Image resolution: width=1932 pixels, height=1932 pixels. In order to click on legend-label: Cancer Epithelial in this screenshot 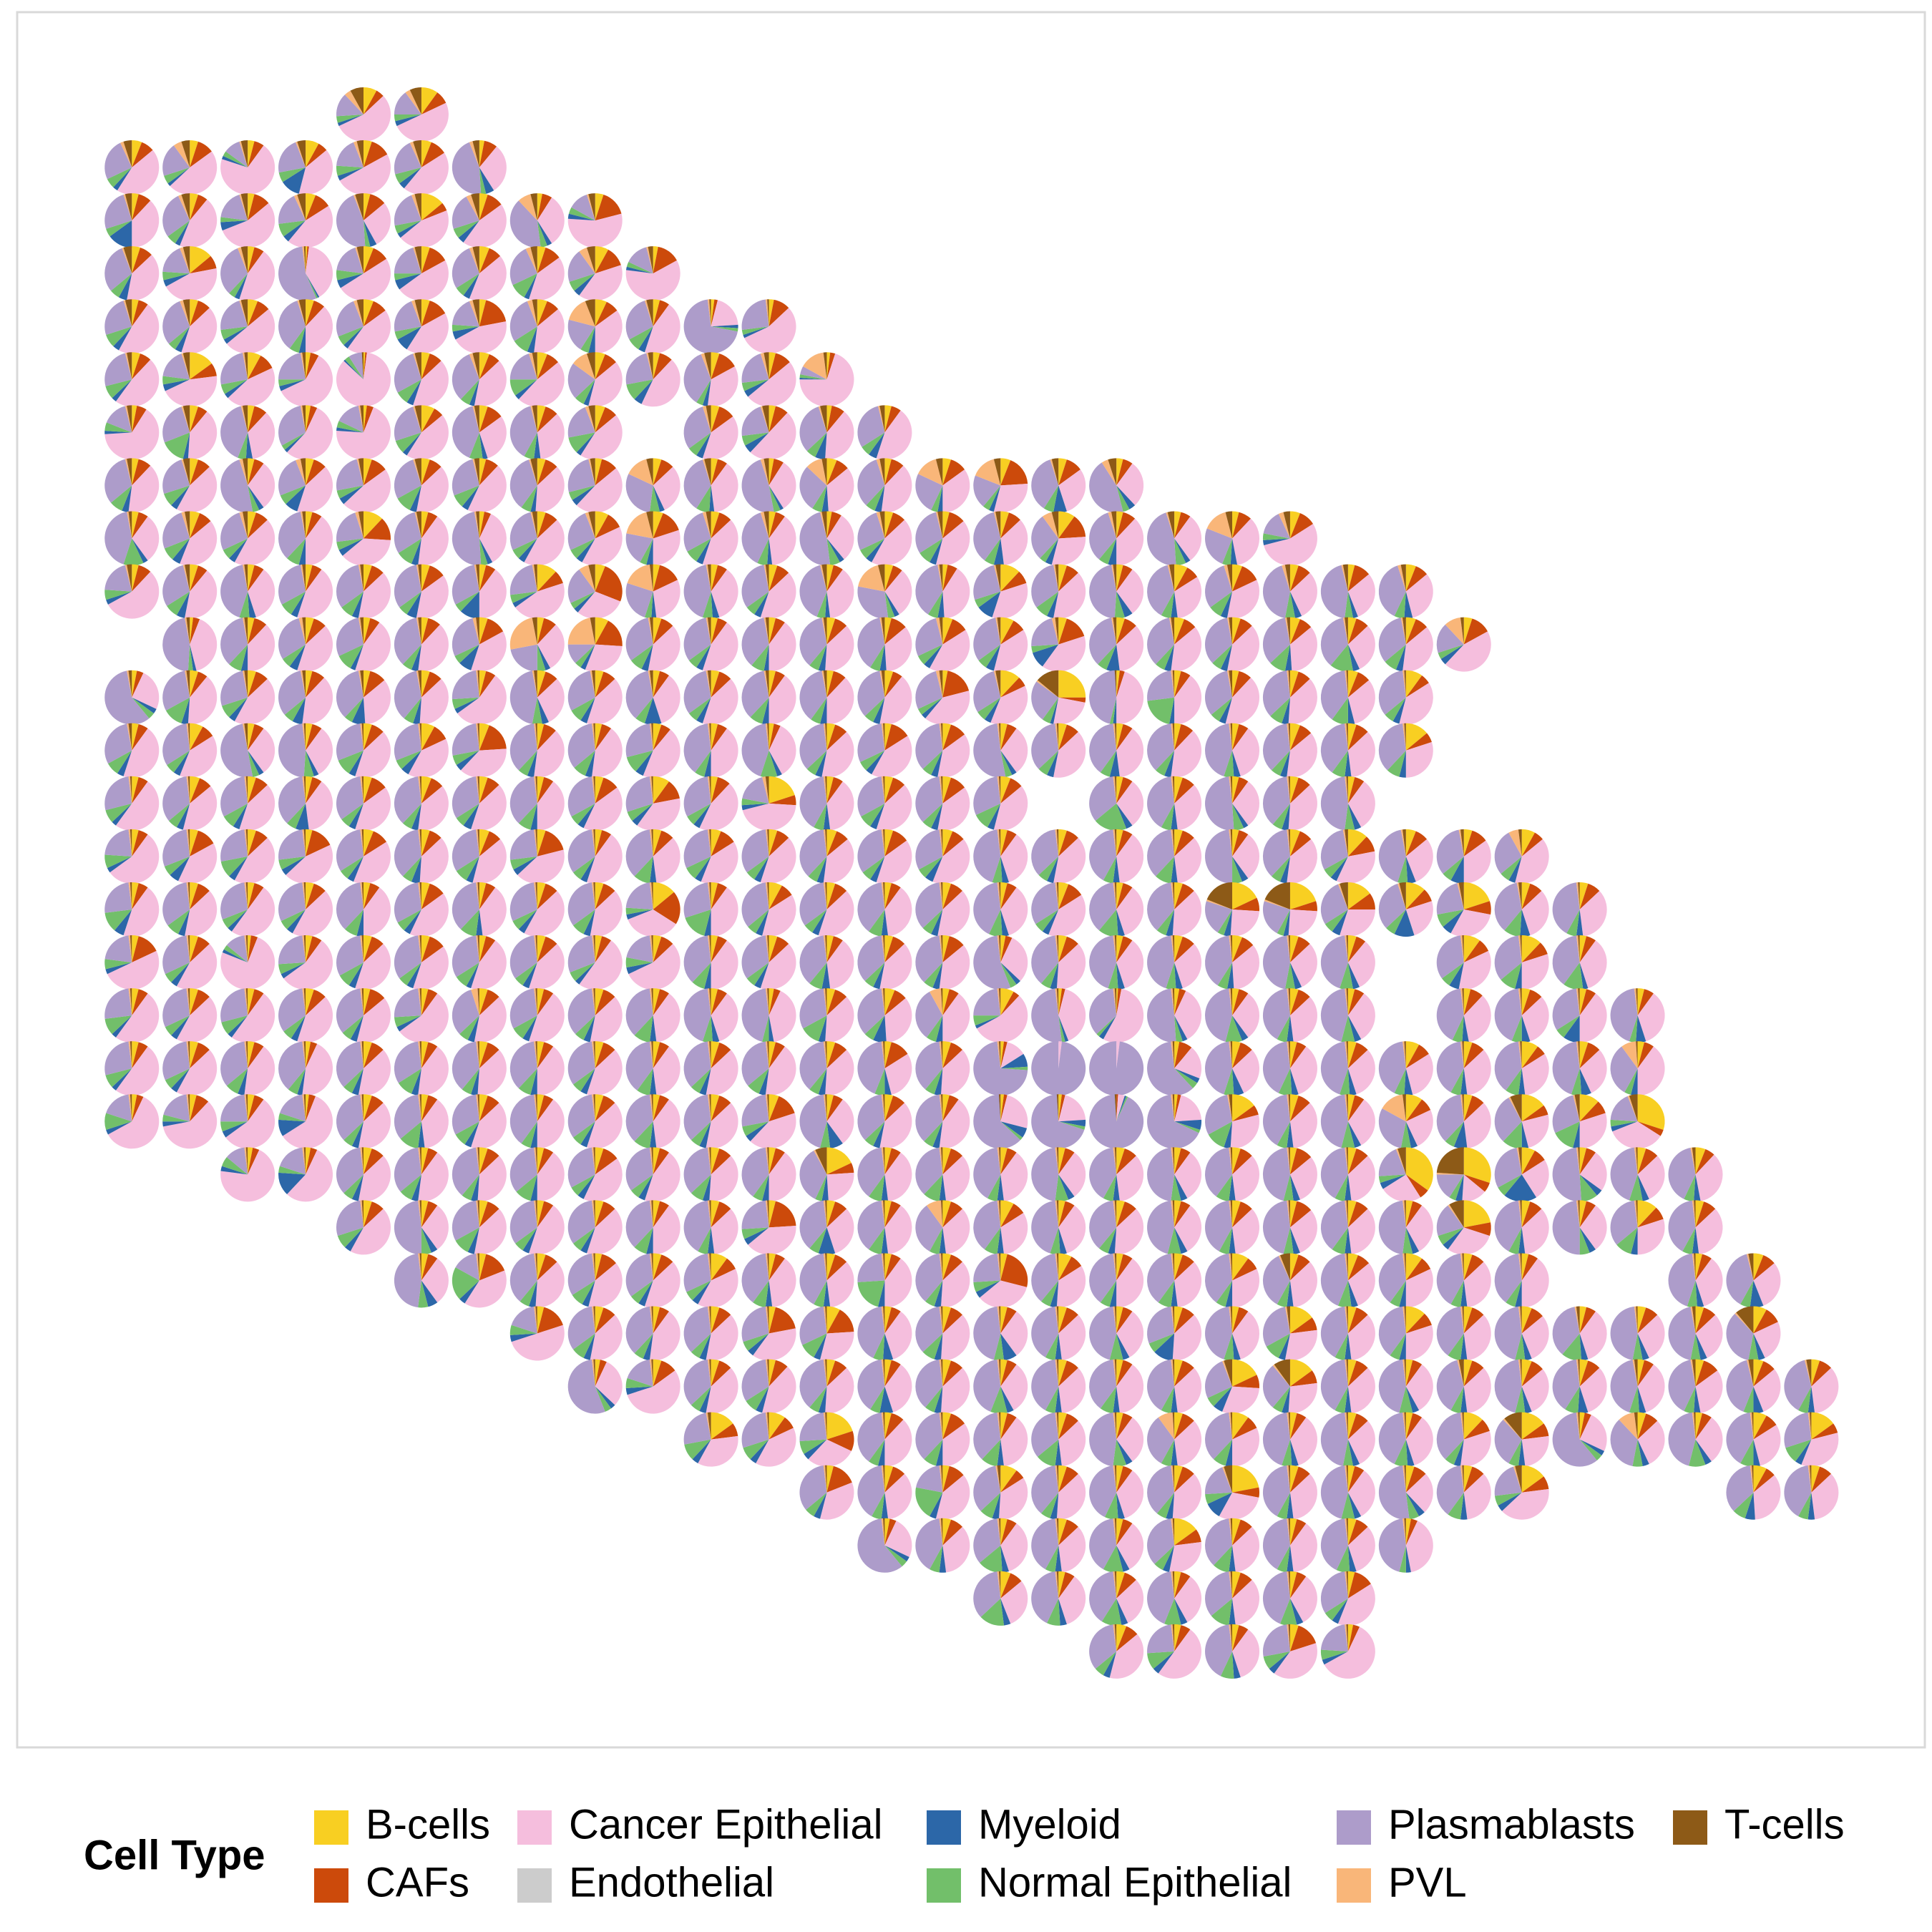, I will do `click(725, 1824)`.